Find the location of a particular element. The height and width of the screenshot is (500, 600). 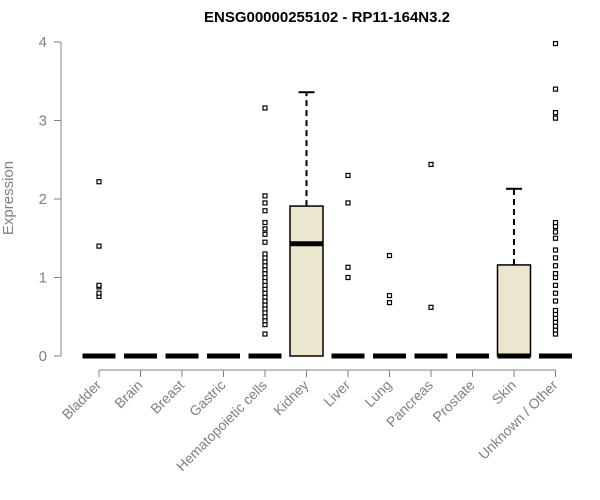

box-hematopoietic-cells is located at coordinates (265, 232).